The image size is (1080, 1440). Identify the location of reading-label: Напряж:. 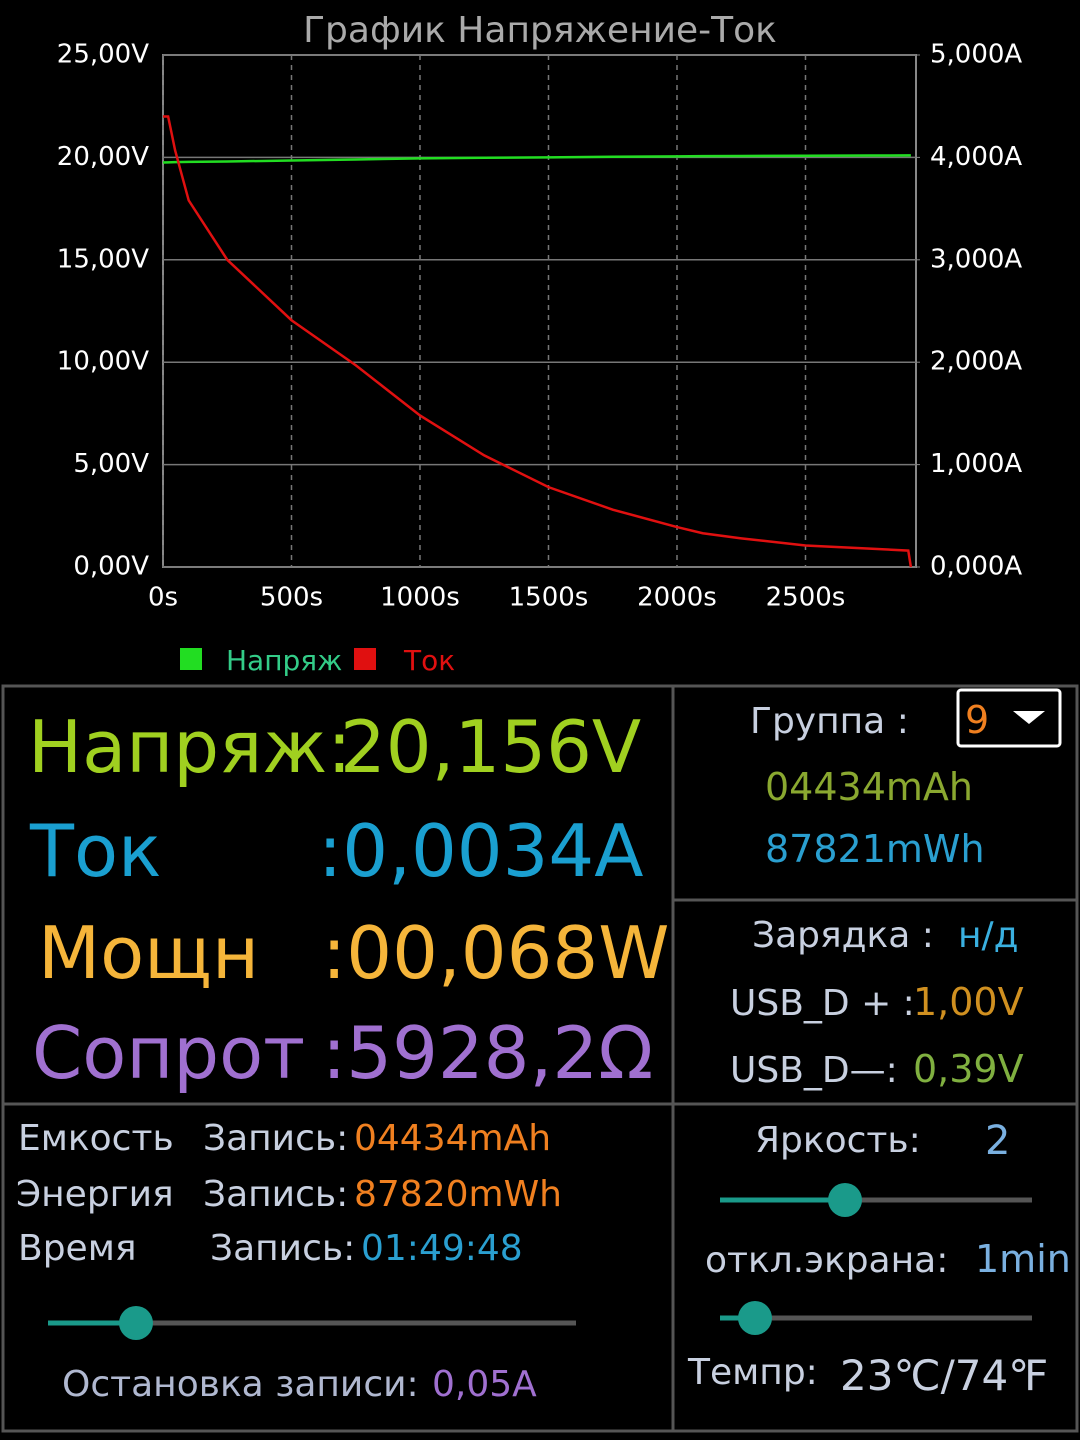
(189, 747).